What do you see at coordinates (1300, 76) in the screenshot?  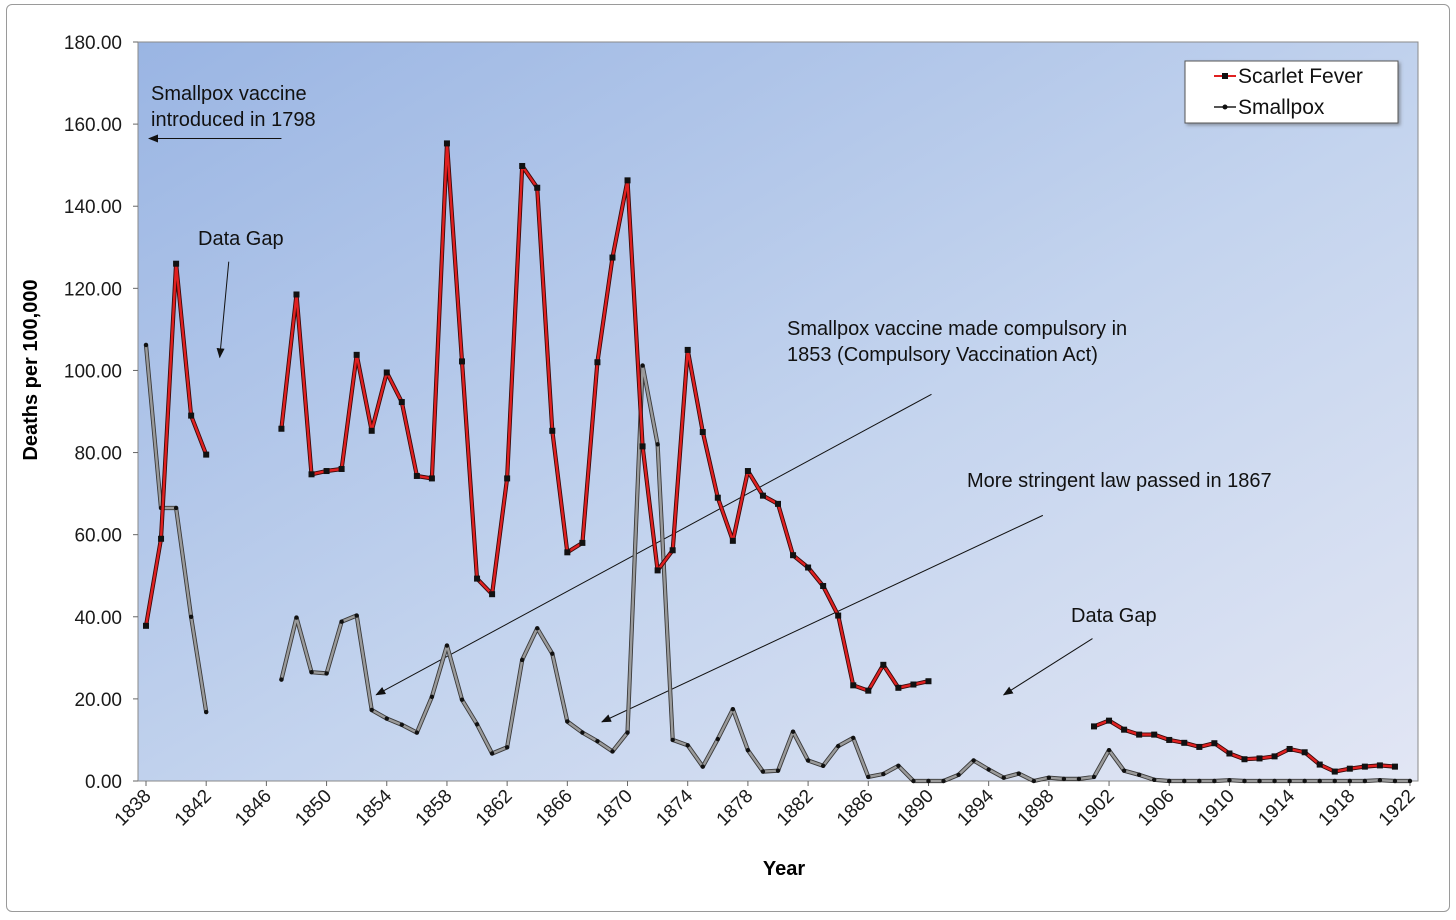 I see `legend-label-scarlet-fever: Scarlet Fever` at bounding box center [1300, 76].